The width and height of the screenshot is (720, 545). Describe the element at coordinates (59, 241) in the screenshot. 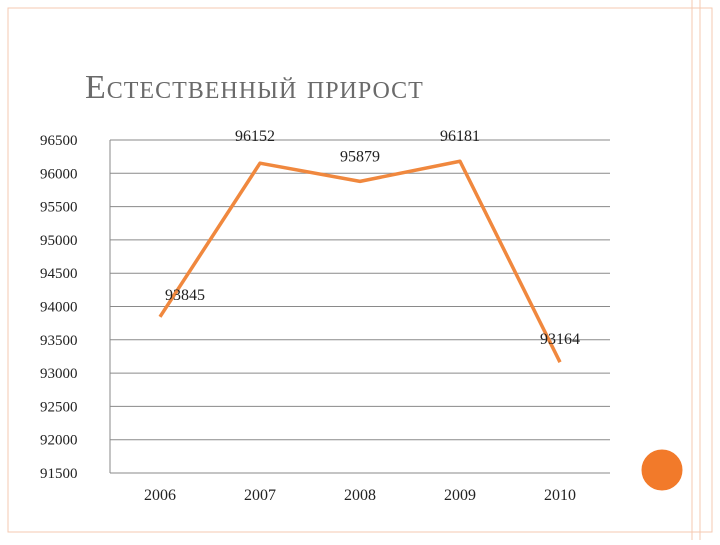

I see `y-tick-label: 95000` at that location.